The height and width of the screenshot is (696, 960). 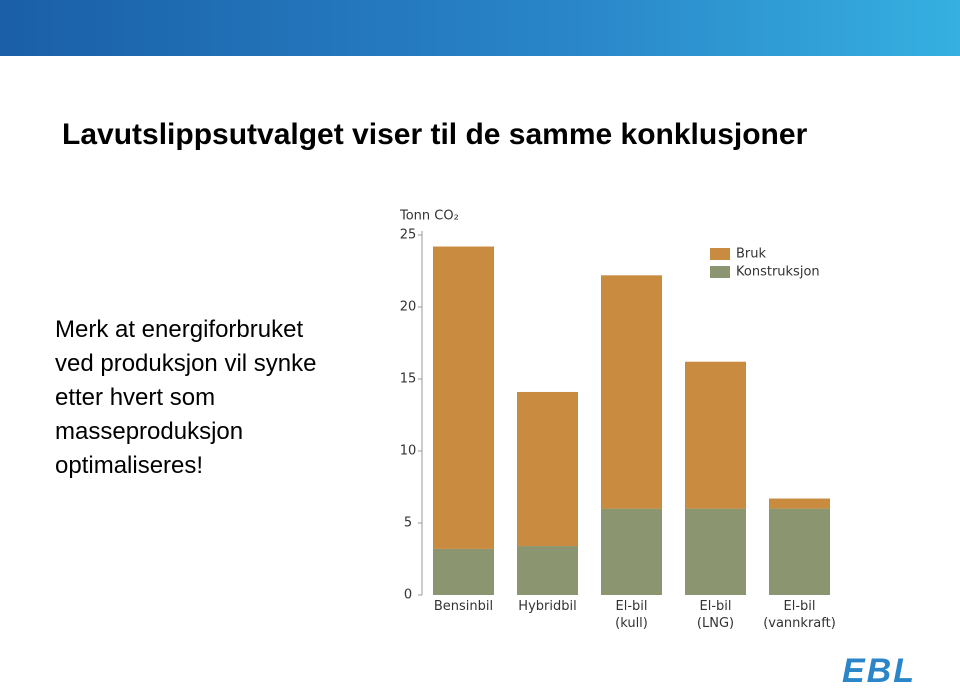 I want to click on x-tick-label: El-bil (kull), so click(x=631, y=615).